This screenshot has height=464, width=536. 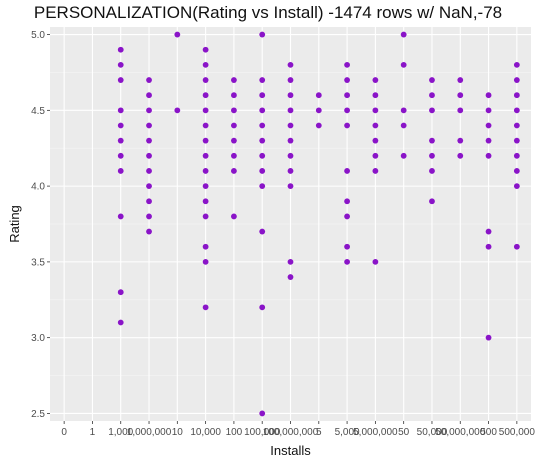 I want to click on x-tick-label: 1, so click(x=93, y=432).